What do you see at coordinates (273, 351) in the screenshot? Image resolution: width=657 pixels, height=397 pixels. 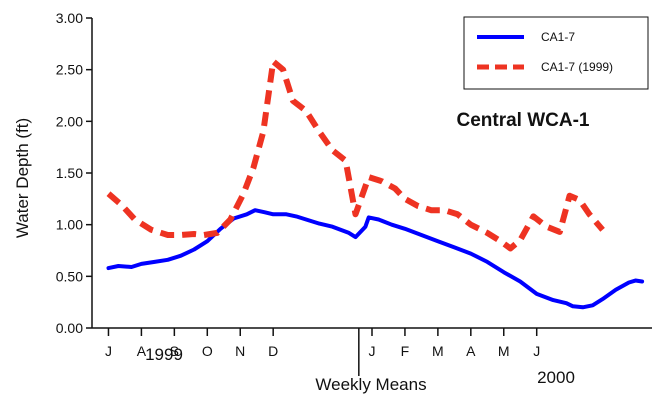 I see `x-tick-label: D` at bounding box center [273, 351].